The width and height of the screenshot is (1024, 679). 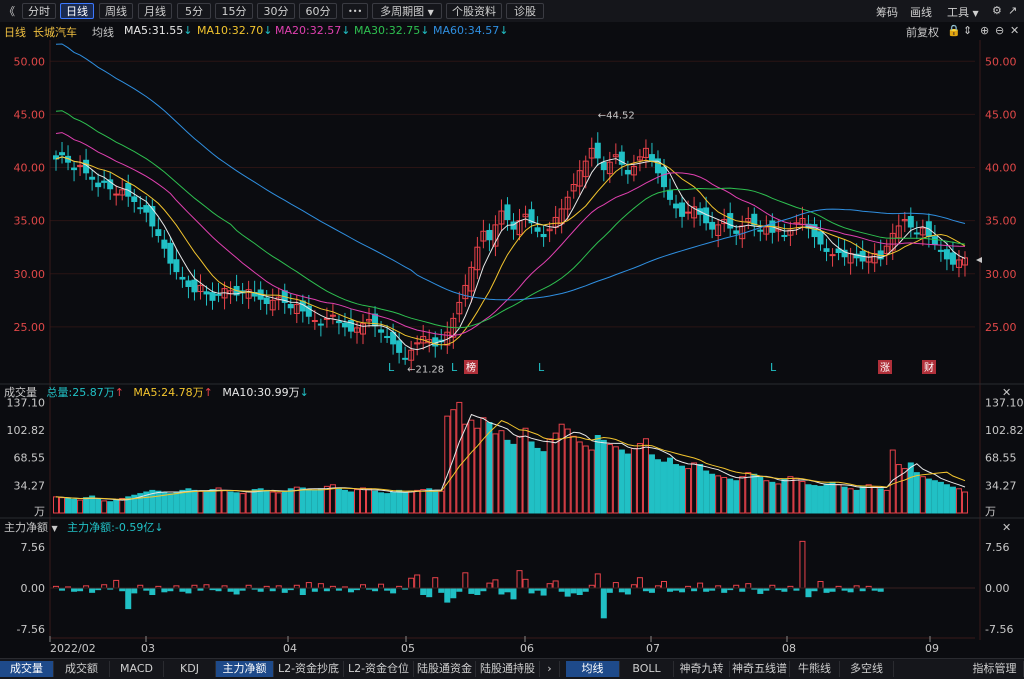 What do you see at coordinates (550, 669) in the screenshot?
I see `chevron-right-icon: ›` at bounding box center [550, 669].